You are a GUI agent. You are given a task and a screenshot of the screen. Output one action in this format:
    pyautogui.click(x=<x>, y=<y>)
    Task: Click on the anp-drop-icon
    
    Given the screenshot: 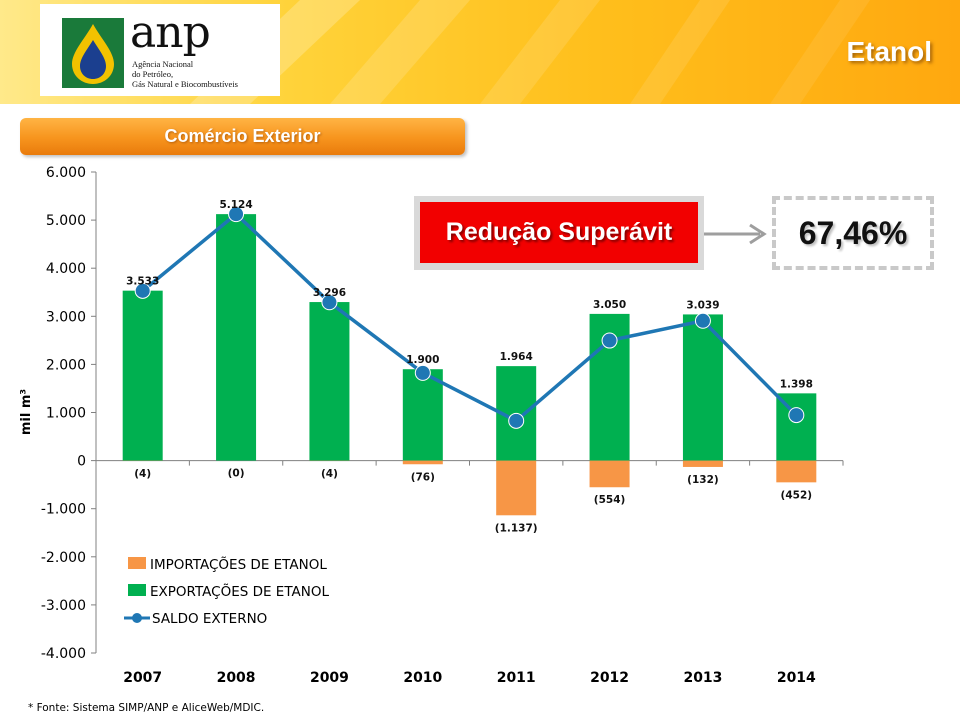 What is the action you would take?
    pyautogui.click(x=93, y=53)
    